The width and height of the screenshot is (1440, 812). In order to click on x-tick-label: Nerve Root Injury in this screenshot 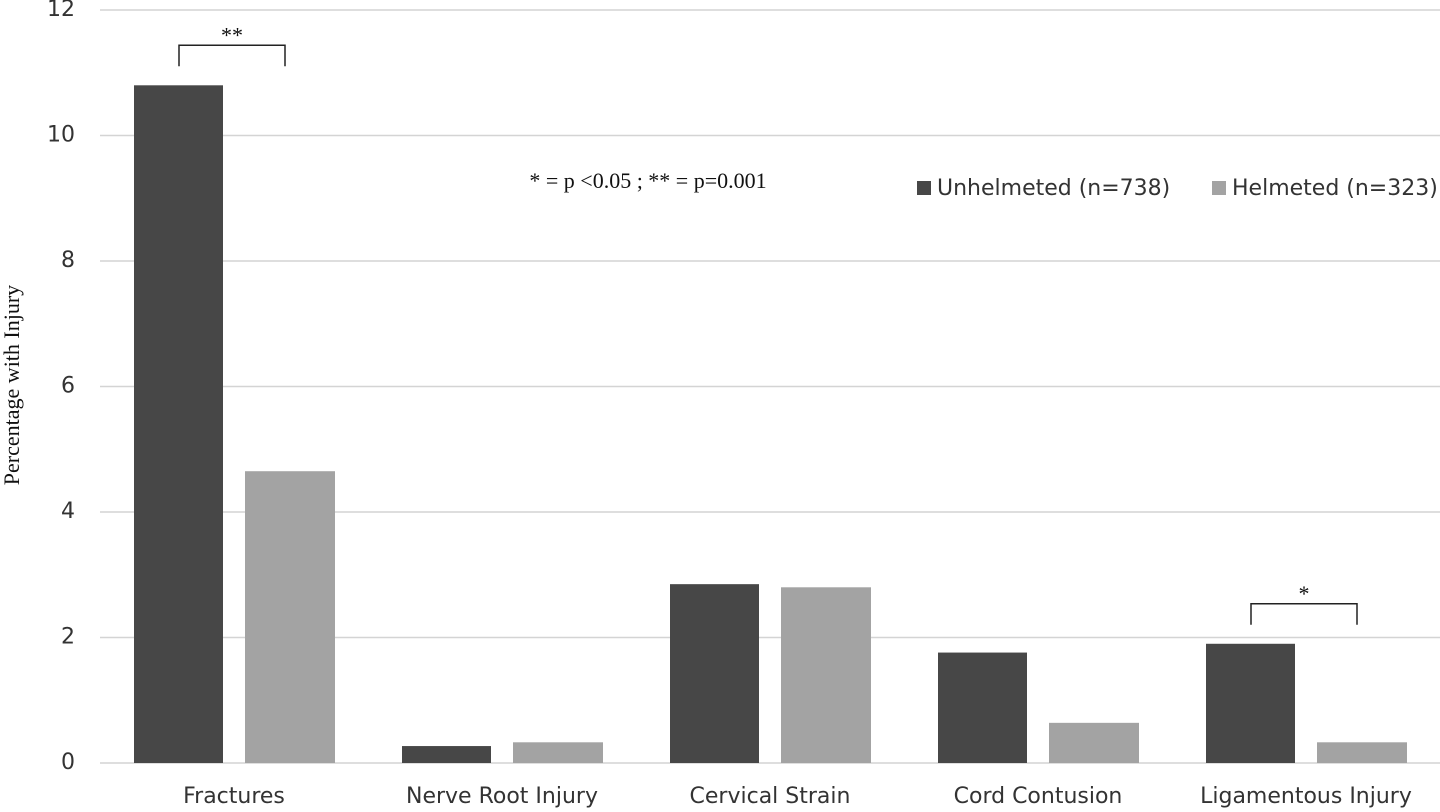, I will do `click(502, 796)`.